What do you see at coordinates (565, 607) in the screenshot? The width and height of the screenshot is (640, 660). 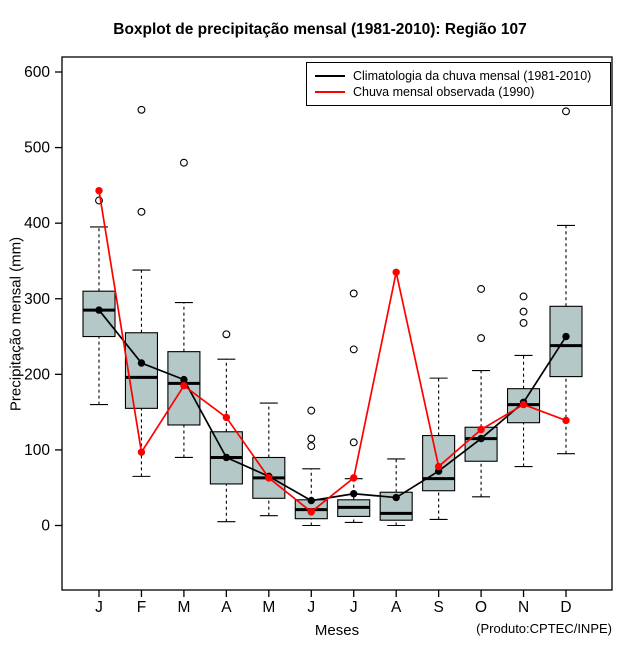 I see `x-axis-tick-label: D` at bounding box center [565, 607].